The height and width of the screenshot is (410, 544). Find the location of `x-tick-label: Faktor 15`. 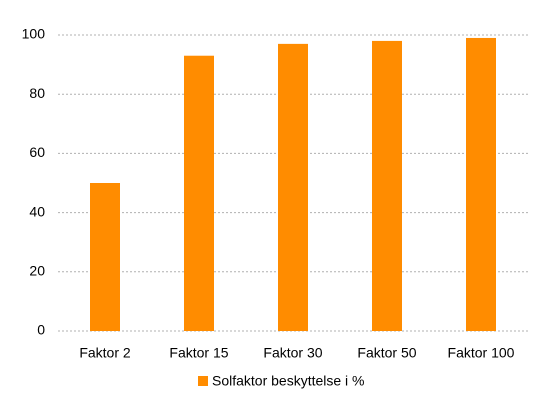

x-tick-label: Faktor 15 is located at coordinates (198, 353).